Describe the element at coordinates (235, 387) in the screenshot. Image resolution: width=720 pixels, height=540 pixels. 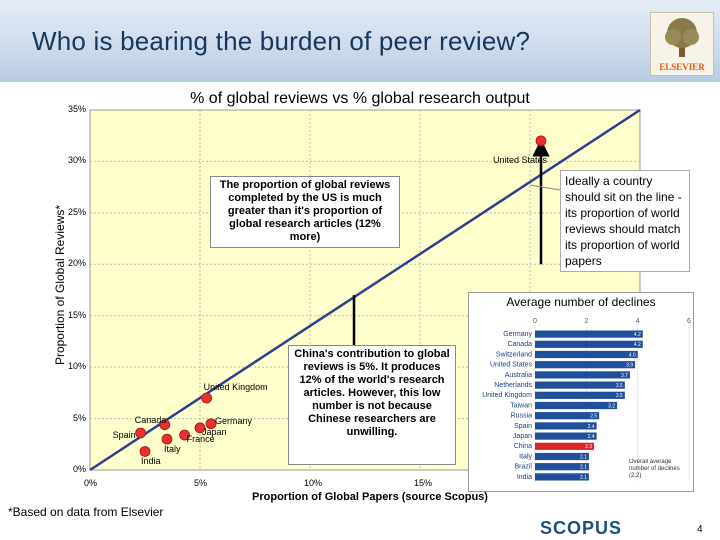
I see `point-label: United Kingdom` at that location.